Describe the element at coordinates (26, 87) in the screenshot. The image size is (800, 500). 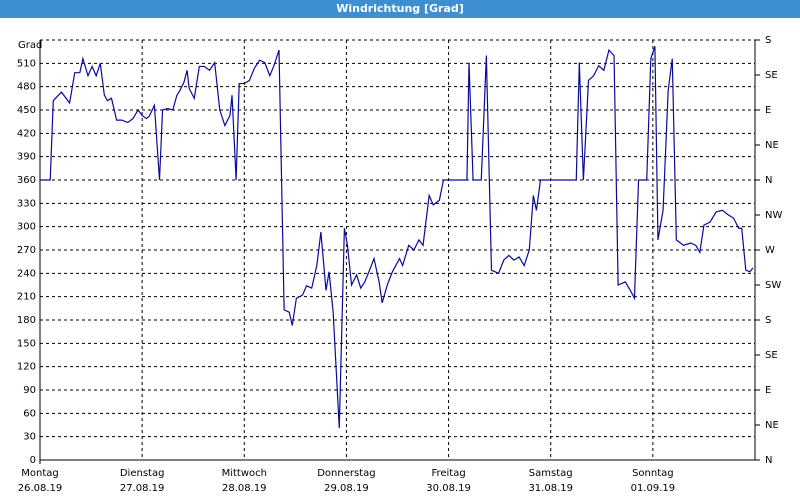
I see `y-tick-label: 480` at that location.